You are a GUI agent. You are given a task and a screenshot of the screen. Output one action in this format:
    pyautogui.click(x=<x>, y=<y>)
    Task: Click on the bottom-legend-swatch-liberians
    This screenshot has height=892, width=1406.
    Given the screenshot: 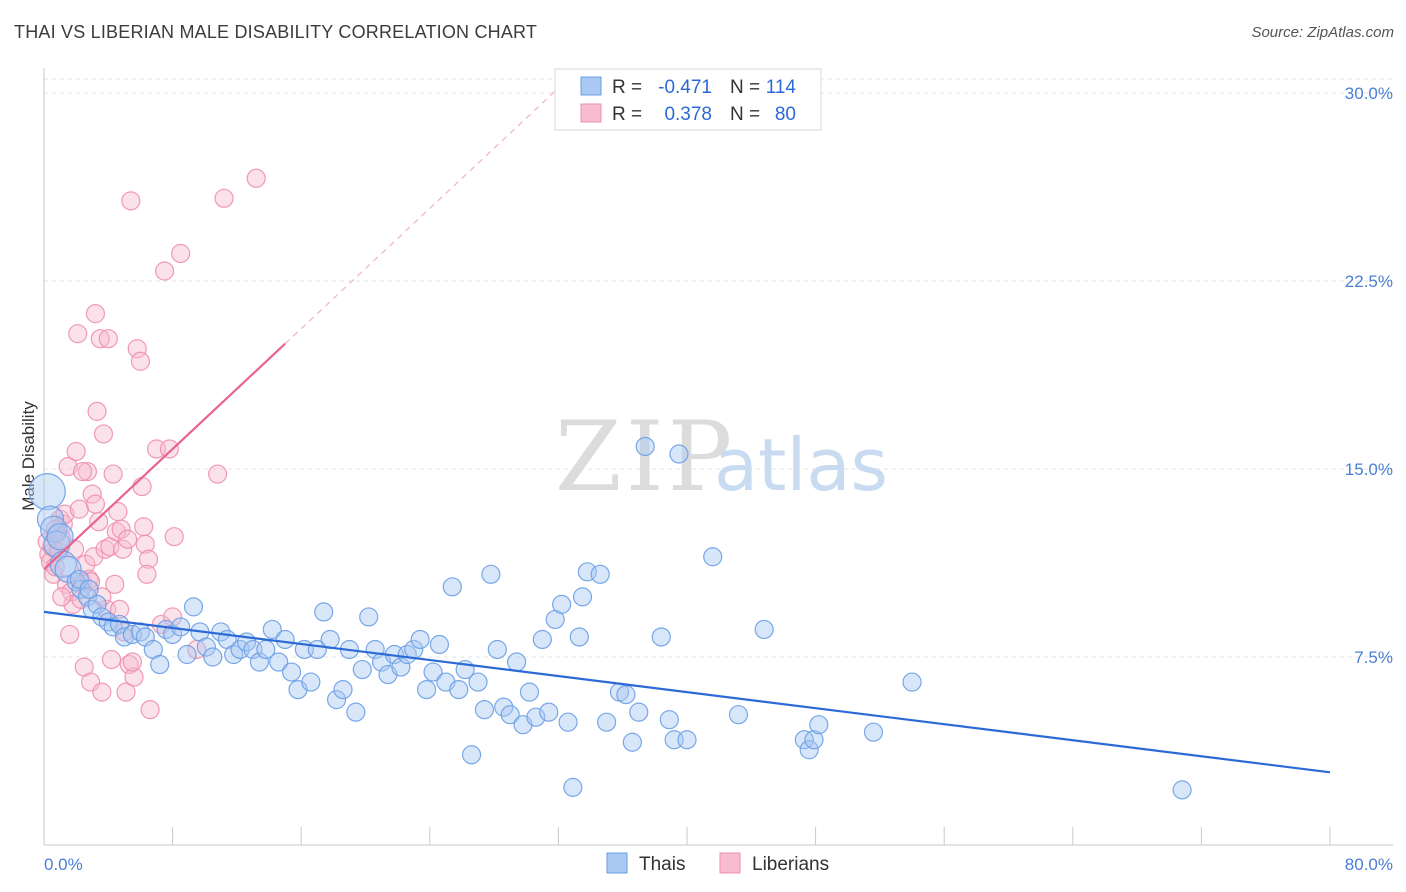 What is the action you would take?
    pyautogui.click(x=730, y=863)
    